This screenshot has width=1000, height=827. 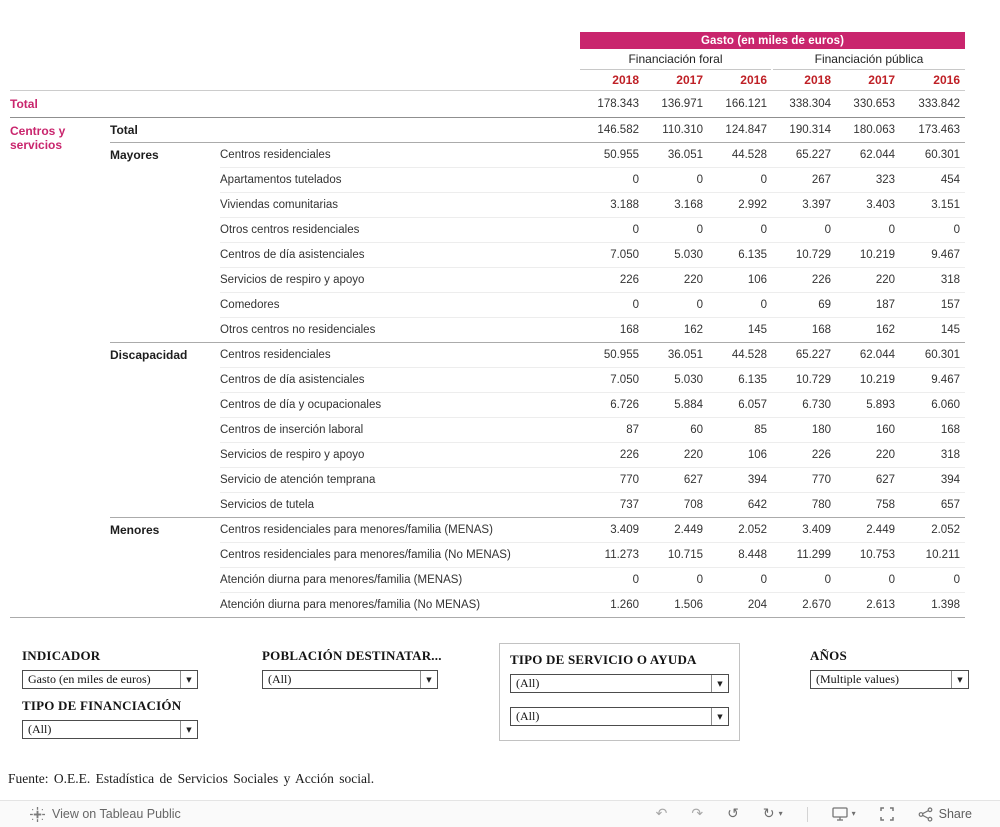 What do you see at coordinates (821, 180) in the screenshot?
I see `cell-value: 267` at bounding box center [821, 180].